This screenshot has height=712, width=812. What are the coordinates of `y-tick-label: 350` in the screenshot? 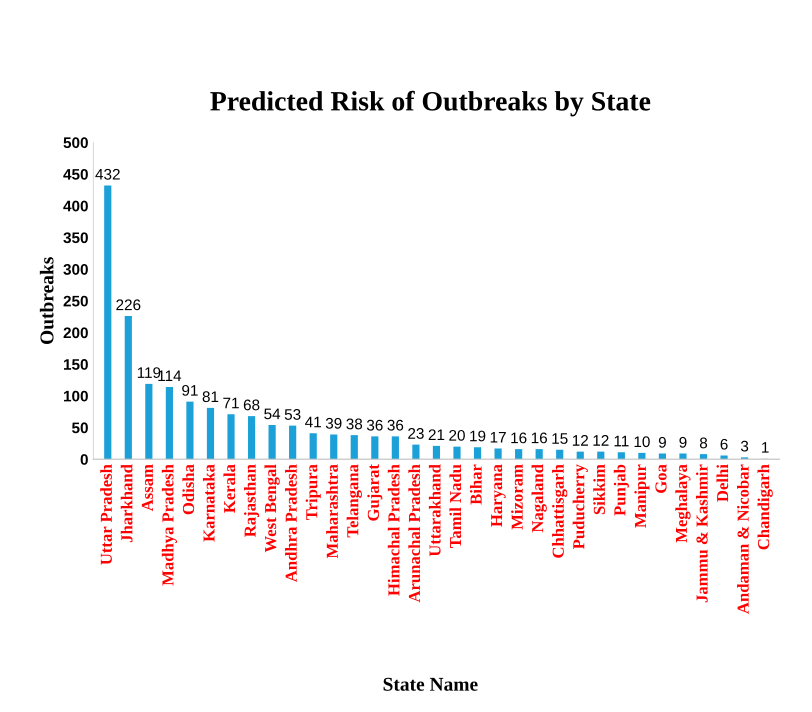 It's located at (75, 238).